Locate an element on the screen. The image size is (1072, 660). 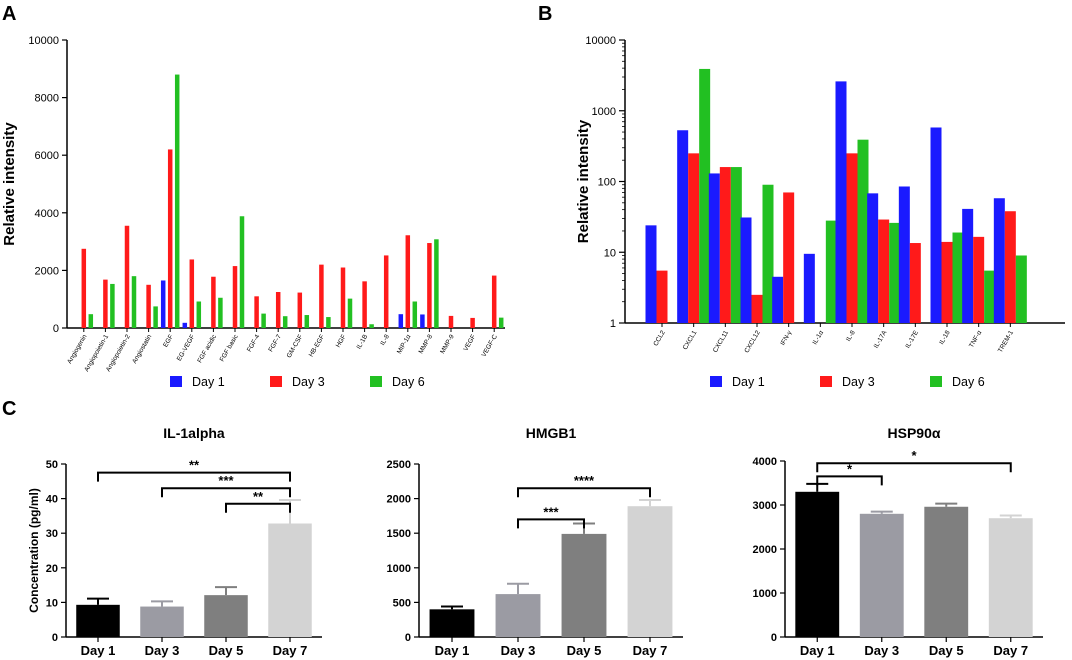
x-tick-label: CXCL11 is located at coordinates (721, 341).